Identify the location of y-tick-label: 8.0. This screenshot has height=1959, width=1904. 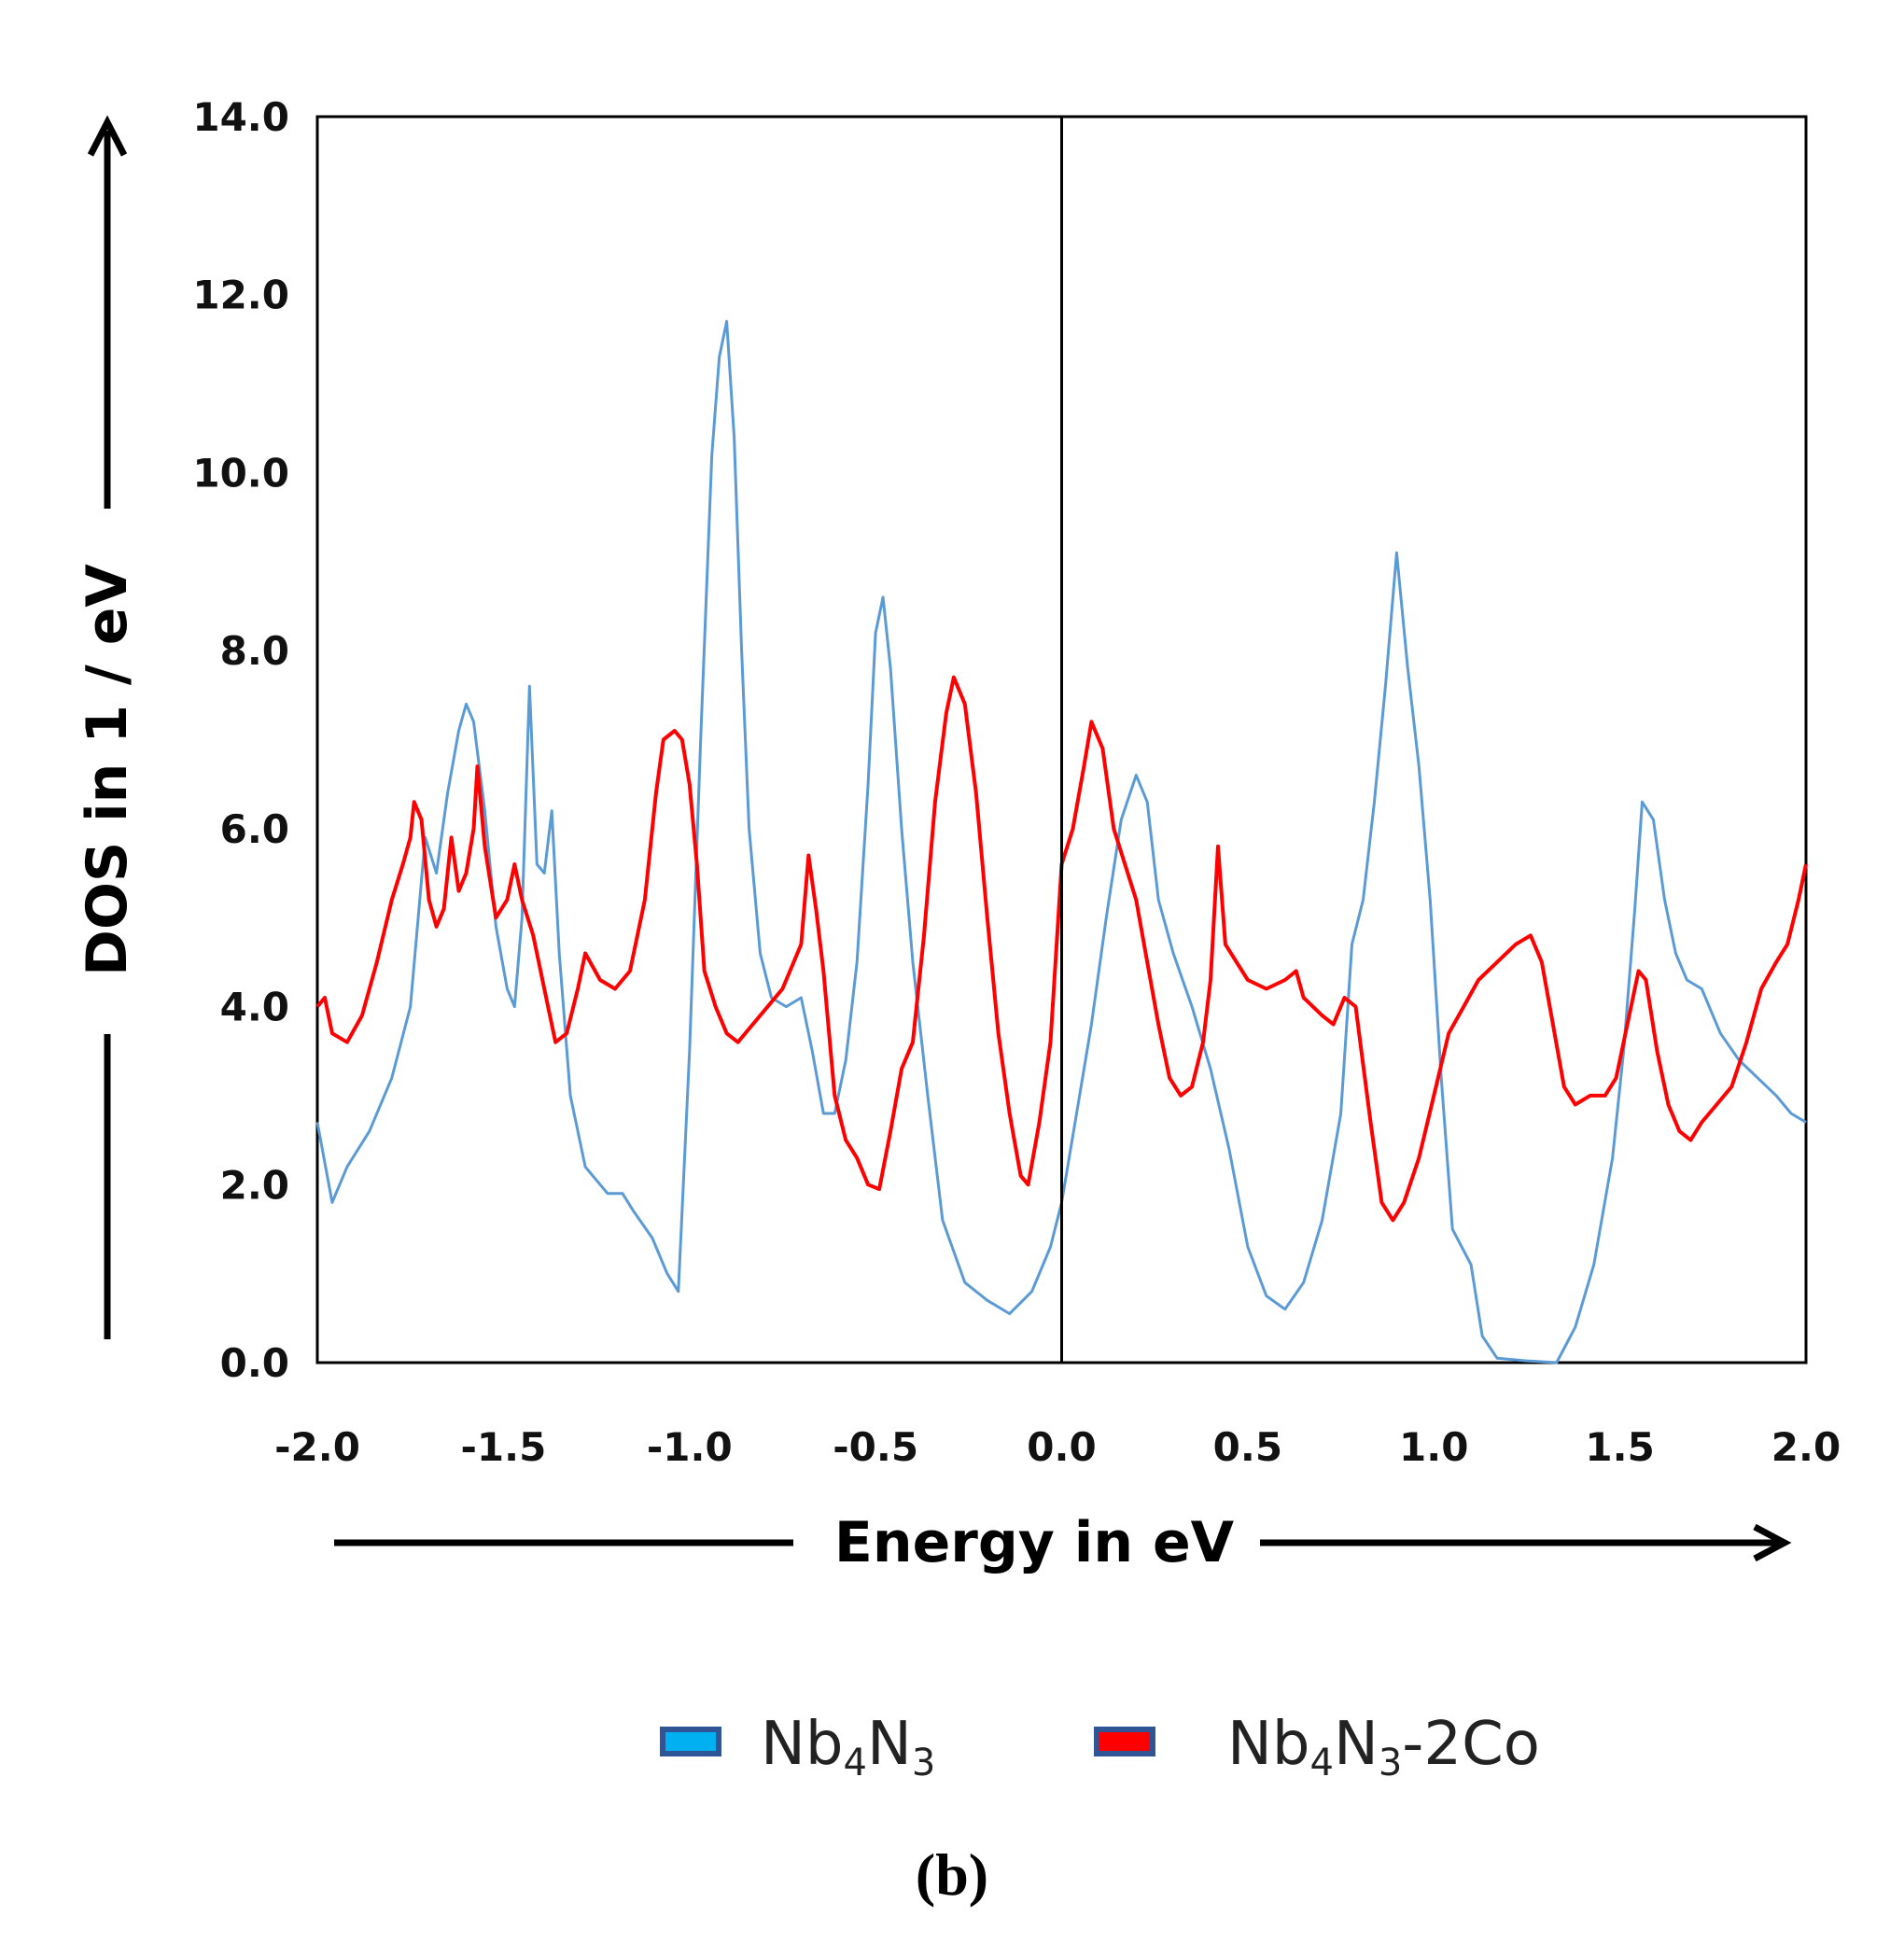
(255, 651).